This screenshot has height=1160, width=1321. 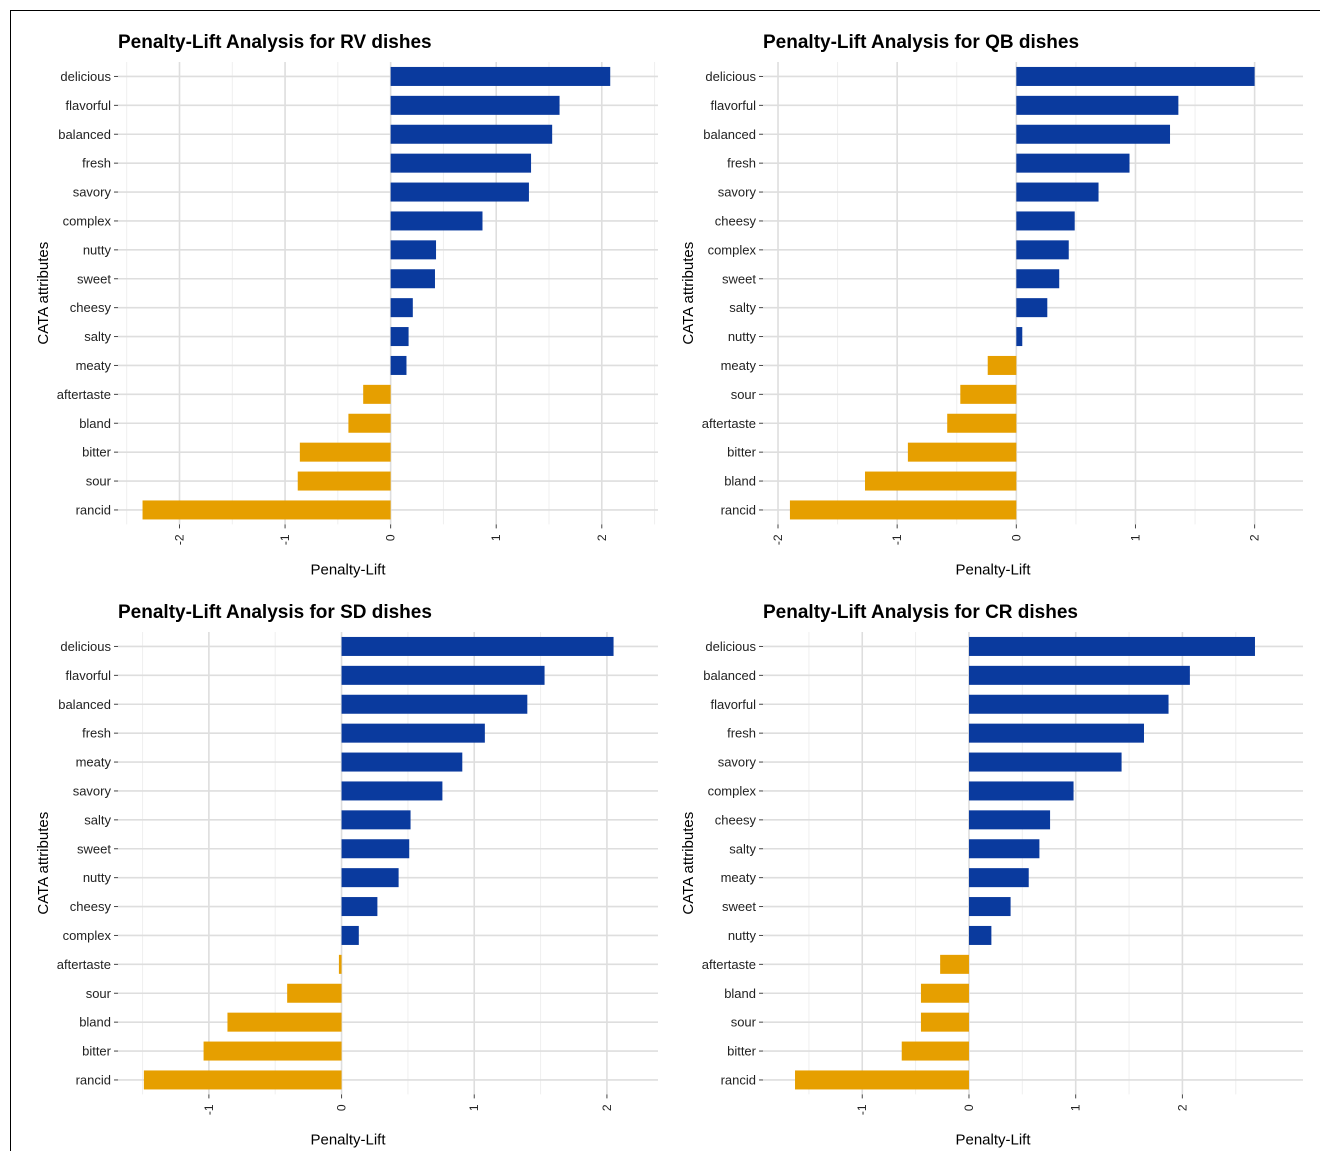 I want to click on chart-title: Penalty-Lift Analysis for RV dishes, so click(x=275, y=42).